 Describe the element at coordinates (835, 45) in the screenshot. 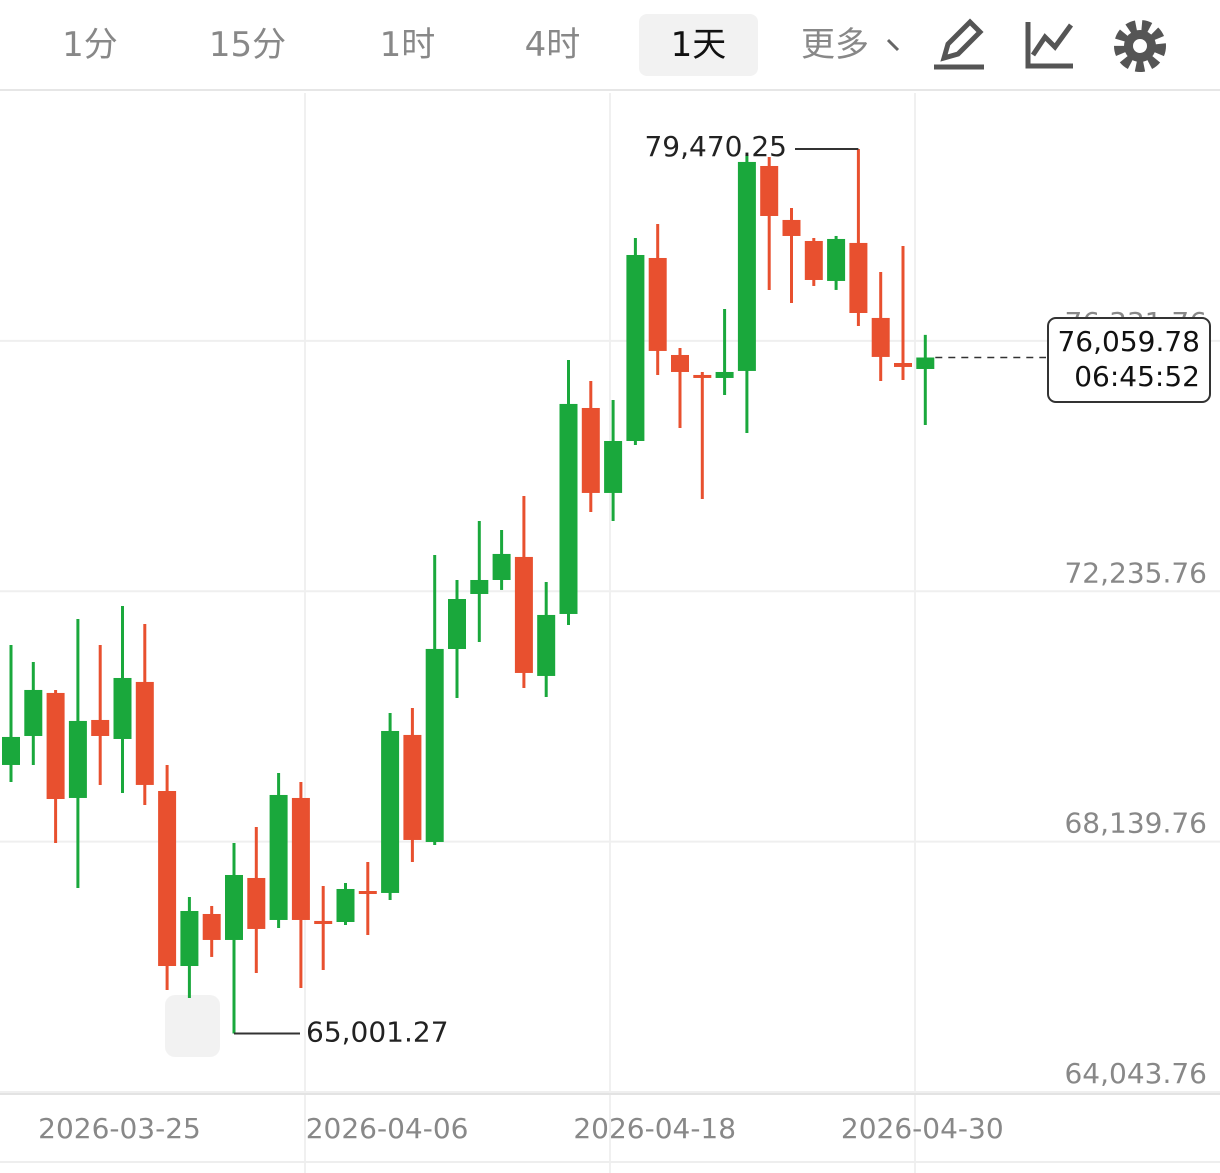

I see `tab: 更多` at that location.